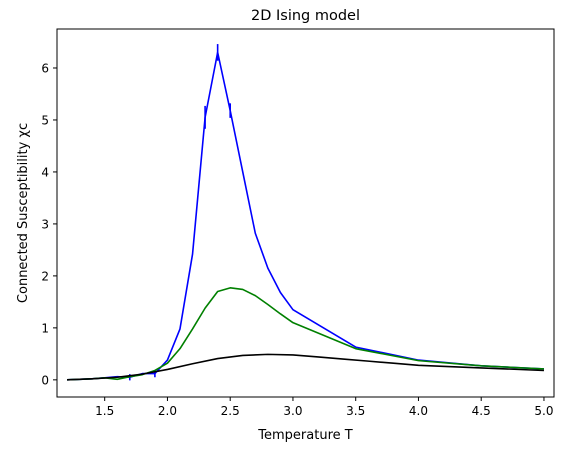 The height and width of the screenshot is (449, 571). What do you see at coordinates (45, 120) in the screenshot?
I see `y-tick-label: 5` at bounding box center [45, 120].